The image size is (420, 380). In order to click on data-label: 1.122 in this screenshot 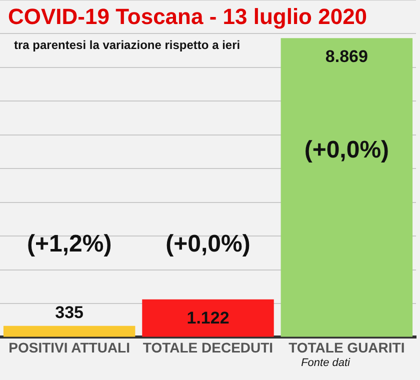, I will do `click(208, 318)`.